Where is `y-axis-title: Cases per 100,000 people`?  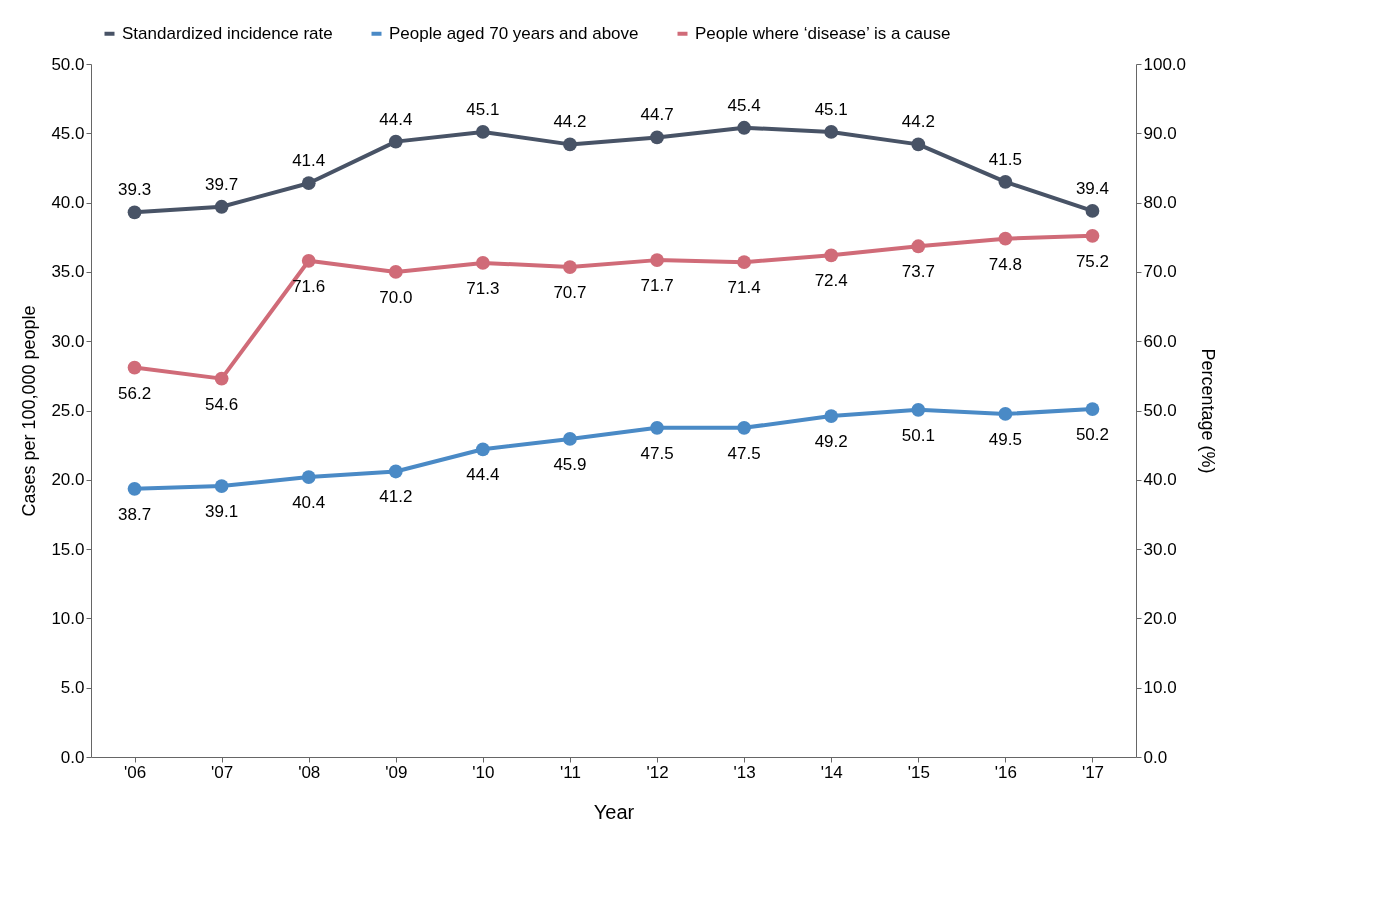 y-axis-title: Cases per 100,000 people is located at coordinates (29, 411).